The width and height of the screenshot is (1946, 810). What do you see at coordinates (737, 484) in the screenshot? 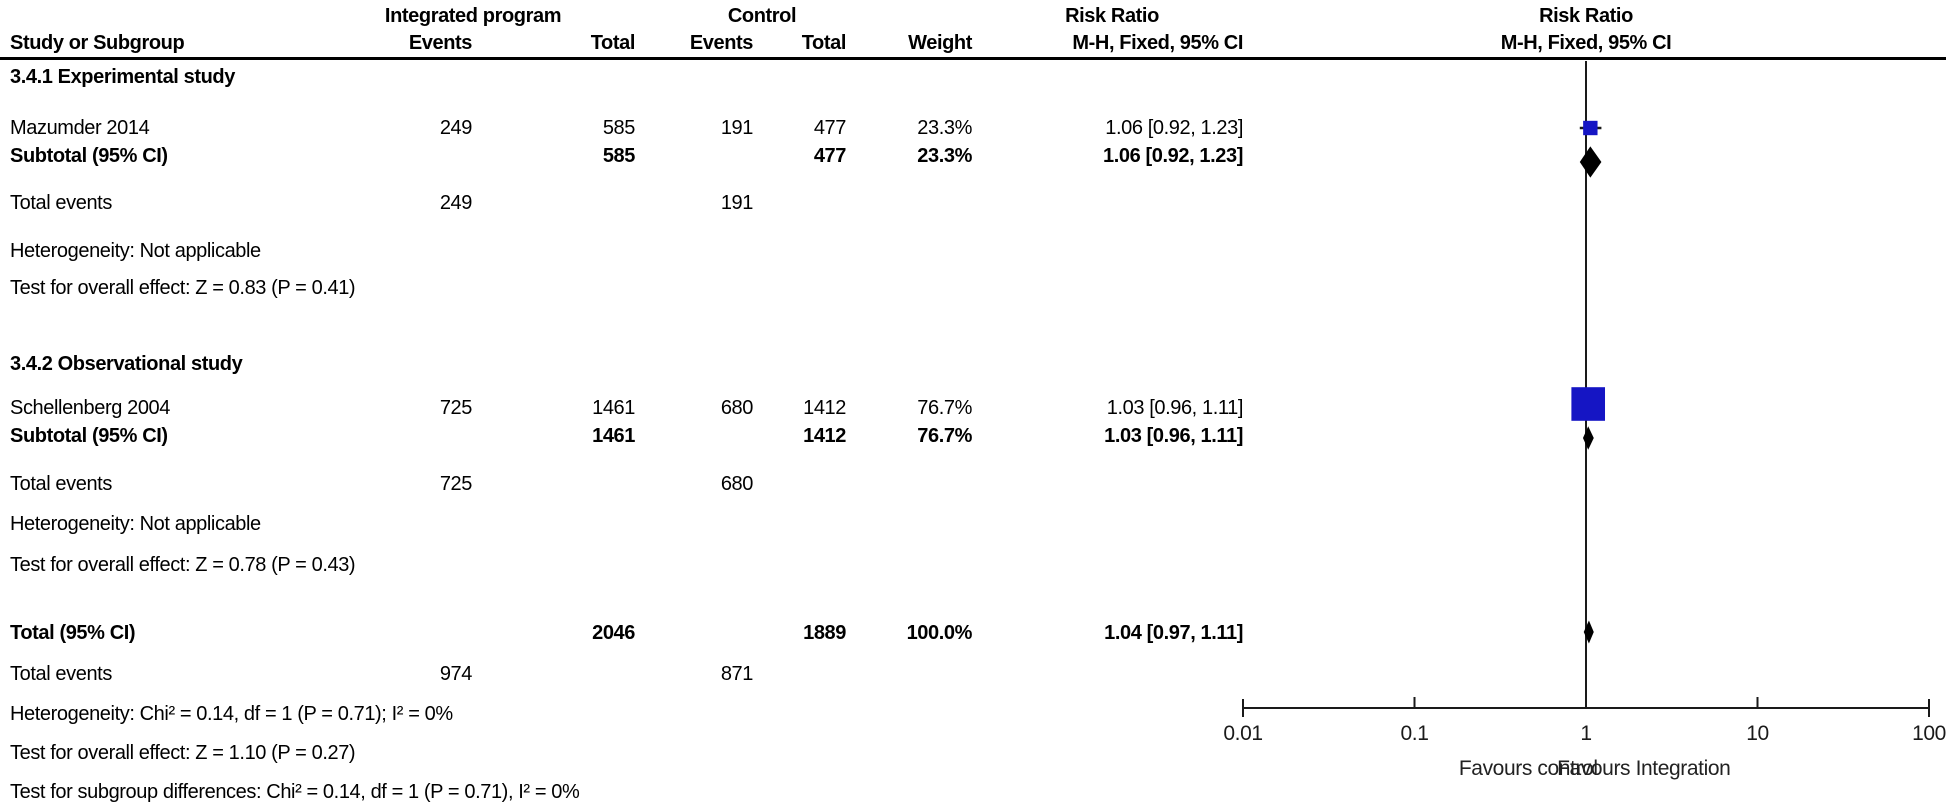
I see `total-events-control: 680` at bounding box center [737, 484].